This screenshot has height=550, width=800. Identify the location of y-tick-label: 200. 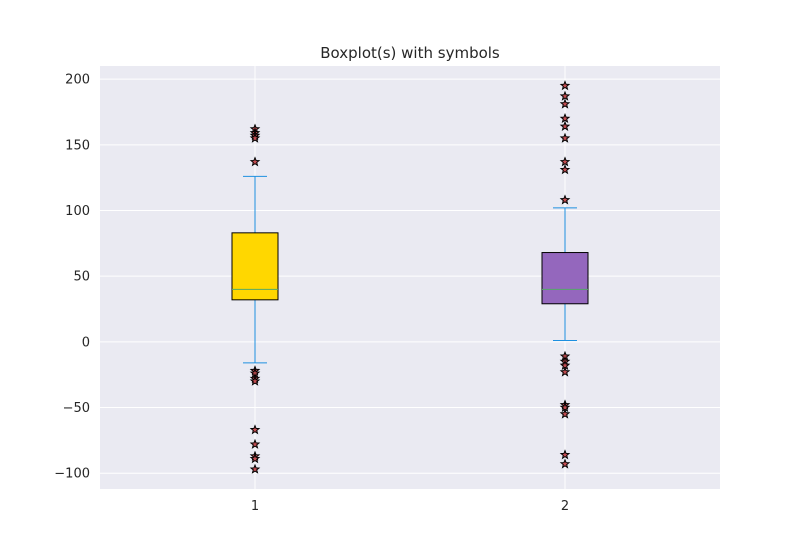
(77, 80).